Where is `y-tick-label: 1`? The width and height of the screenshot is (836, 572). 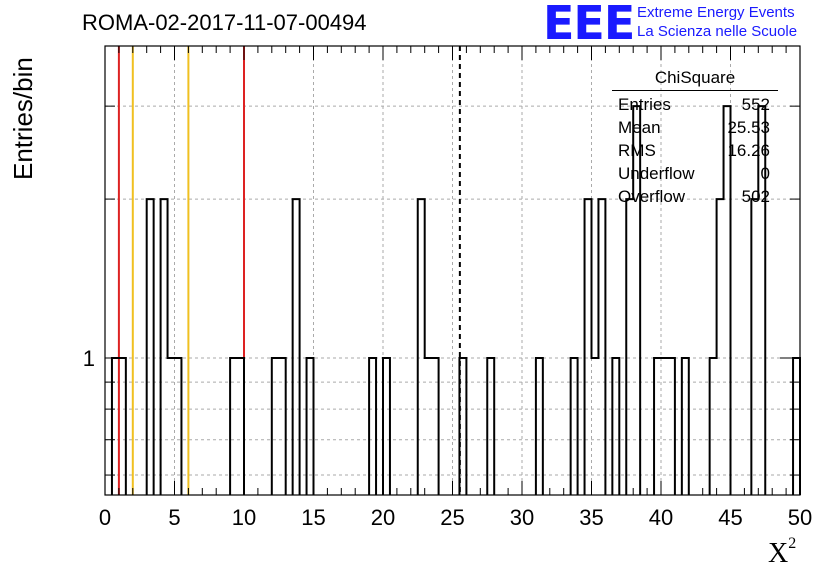
y-tick-label: 1 is located at coordinates (89, 358).